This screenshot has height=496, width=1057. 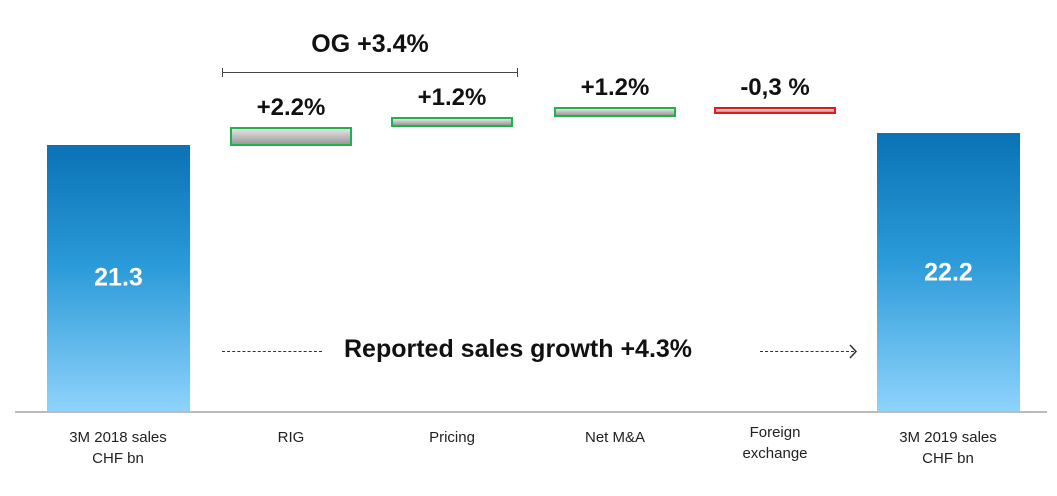 I want to click on arrow-head-icon, so click(x=853, y=351).